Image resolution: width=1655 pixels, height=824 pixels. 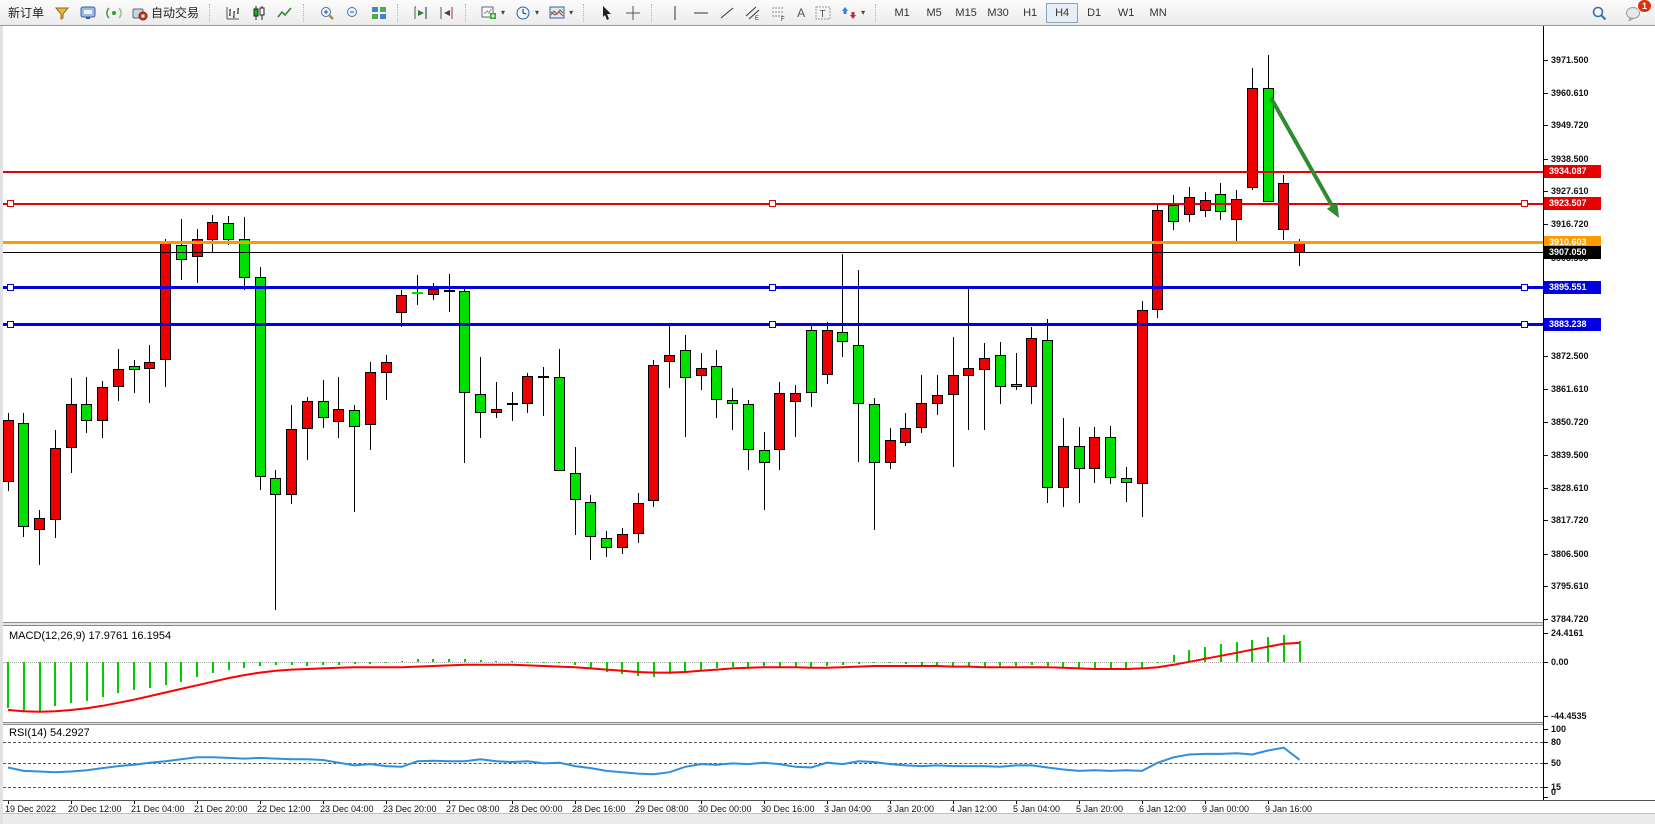 What do you see at coordinates (1546, 456) in the screenshot?
I see `price-tick` at bounding box center [1546, 456].